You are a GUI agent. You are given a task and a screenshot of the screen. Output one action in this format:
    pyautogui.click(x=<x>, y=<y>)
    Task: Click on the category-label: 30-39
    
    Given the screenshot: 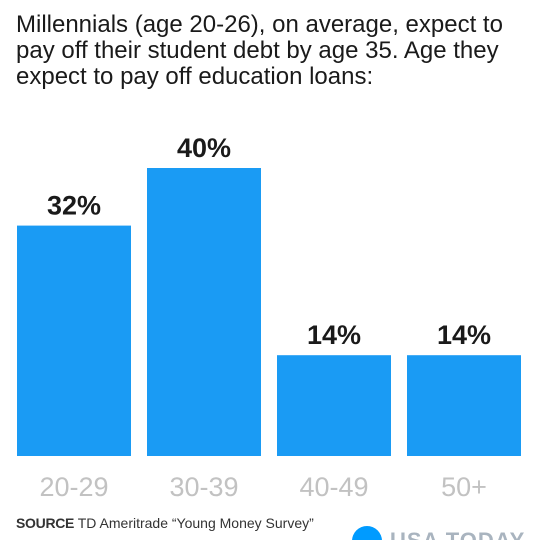 What is the action you would take?
    pyautogui.click(x=203, y=487)
    